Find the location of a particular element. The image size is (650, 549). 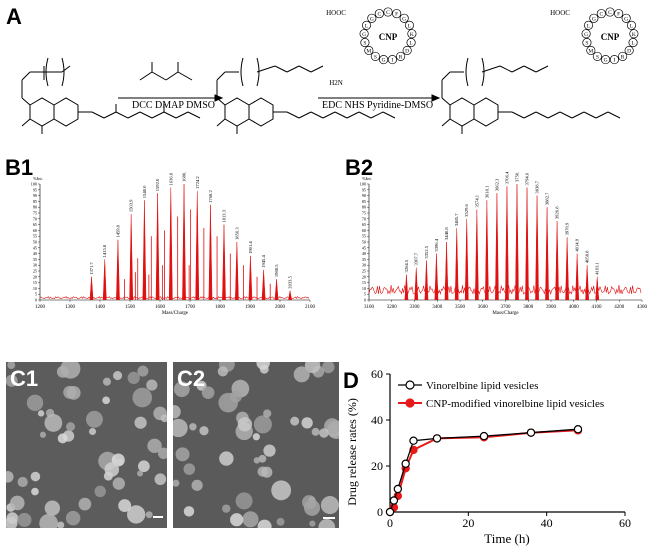

spectrum-peak-label: 1548.0 is located at coordinates (144, 191).